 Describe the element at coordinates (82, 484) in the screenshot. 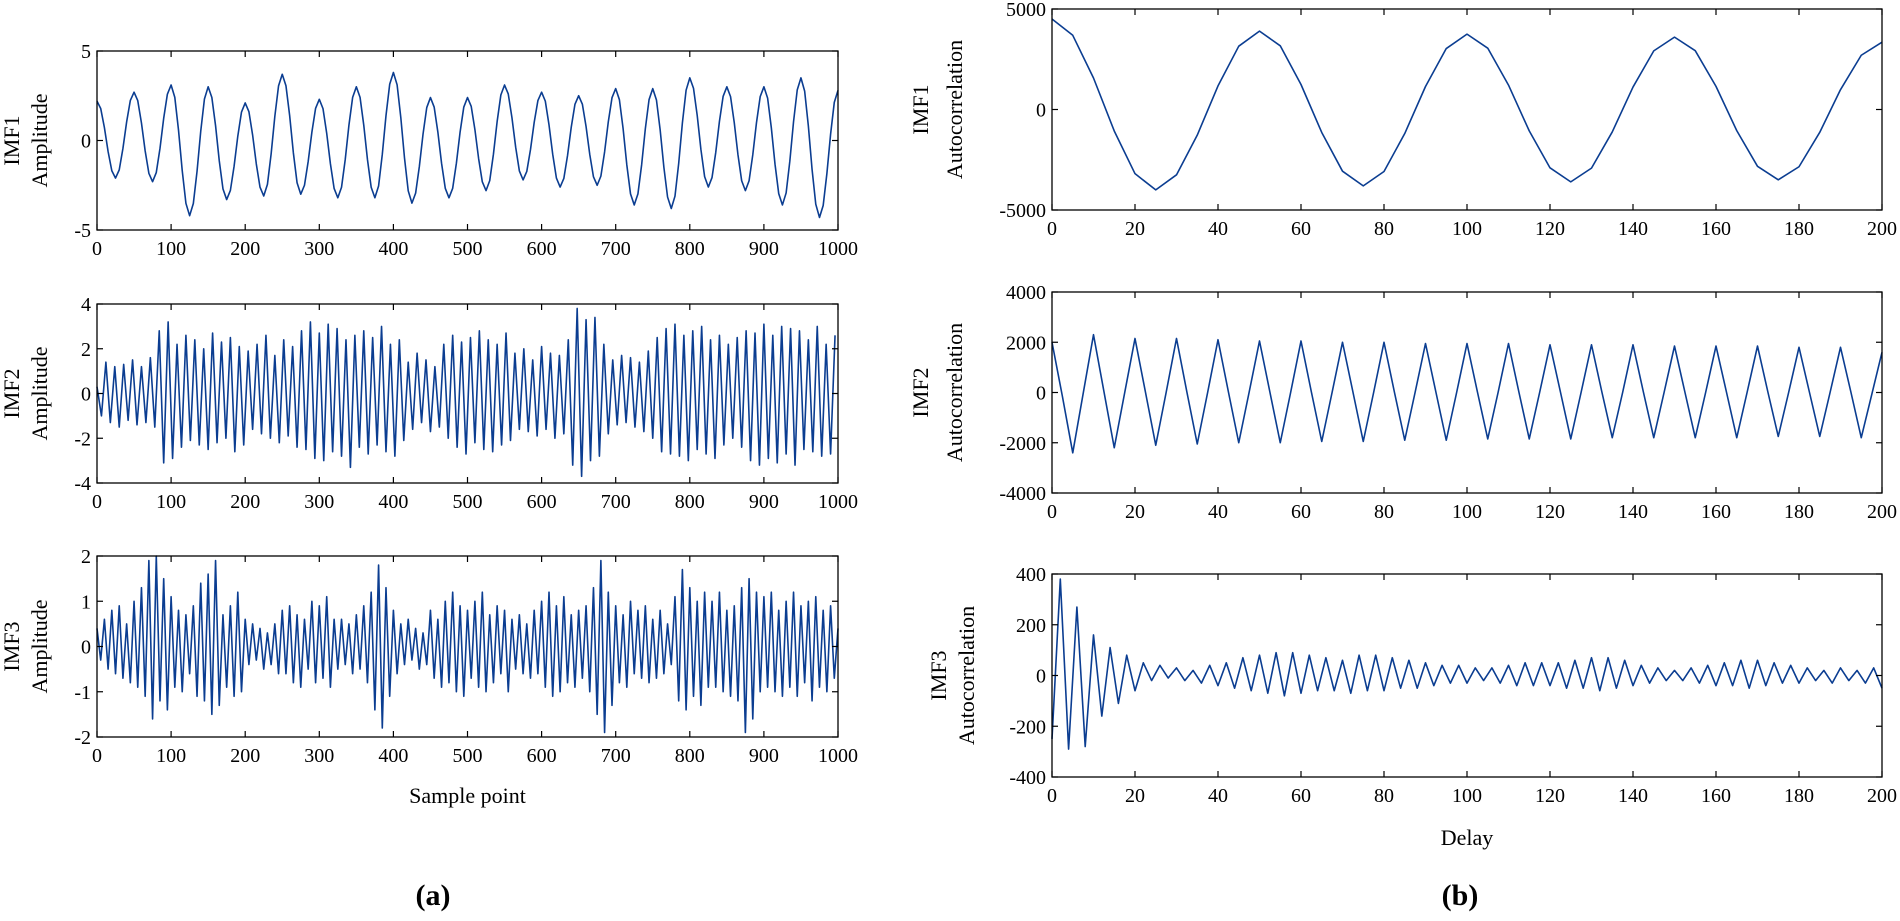

I see `y-tick-label: -4` at that location.